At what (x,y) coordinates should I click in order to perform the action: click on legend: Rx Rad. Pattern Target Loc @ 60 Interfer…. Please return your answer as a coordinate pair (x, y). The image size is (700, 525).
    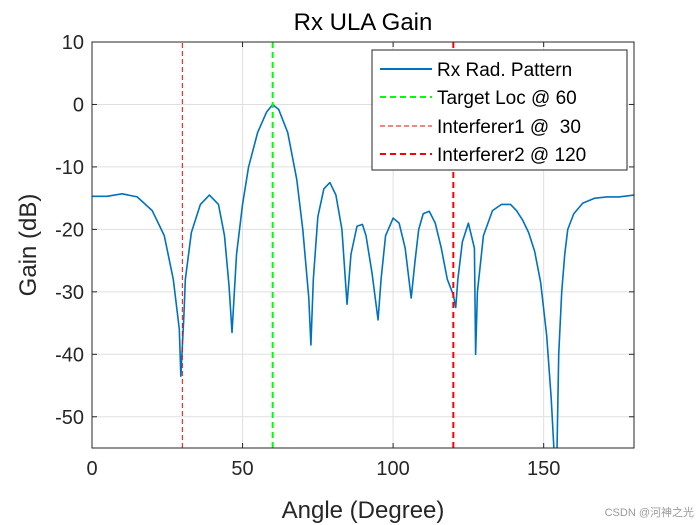
    Looking at the image, I should click on (499, 110).